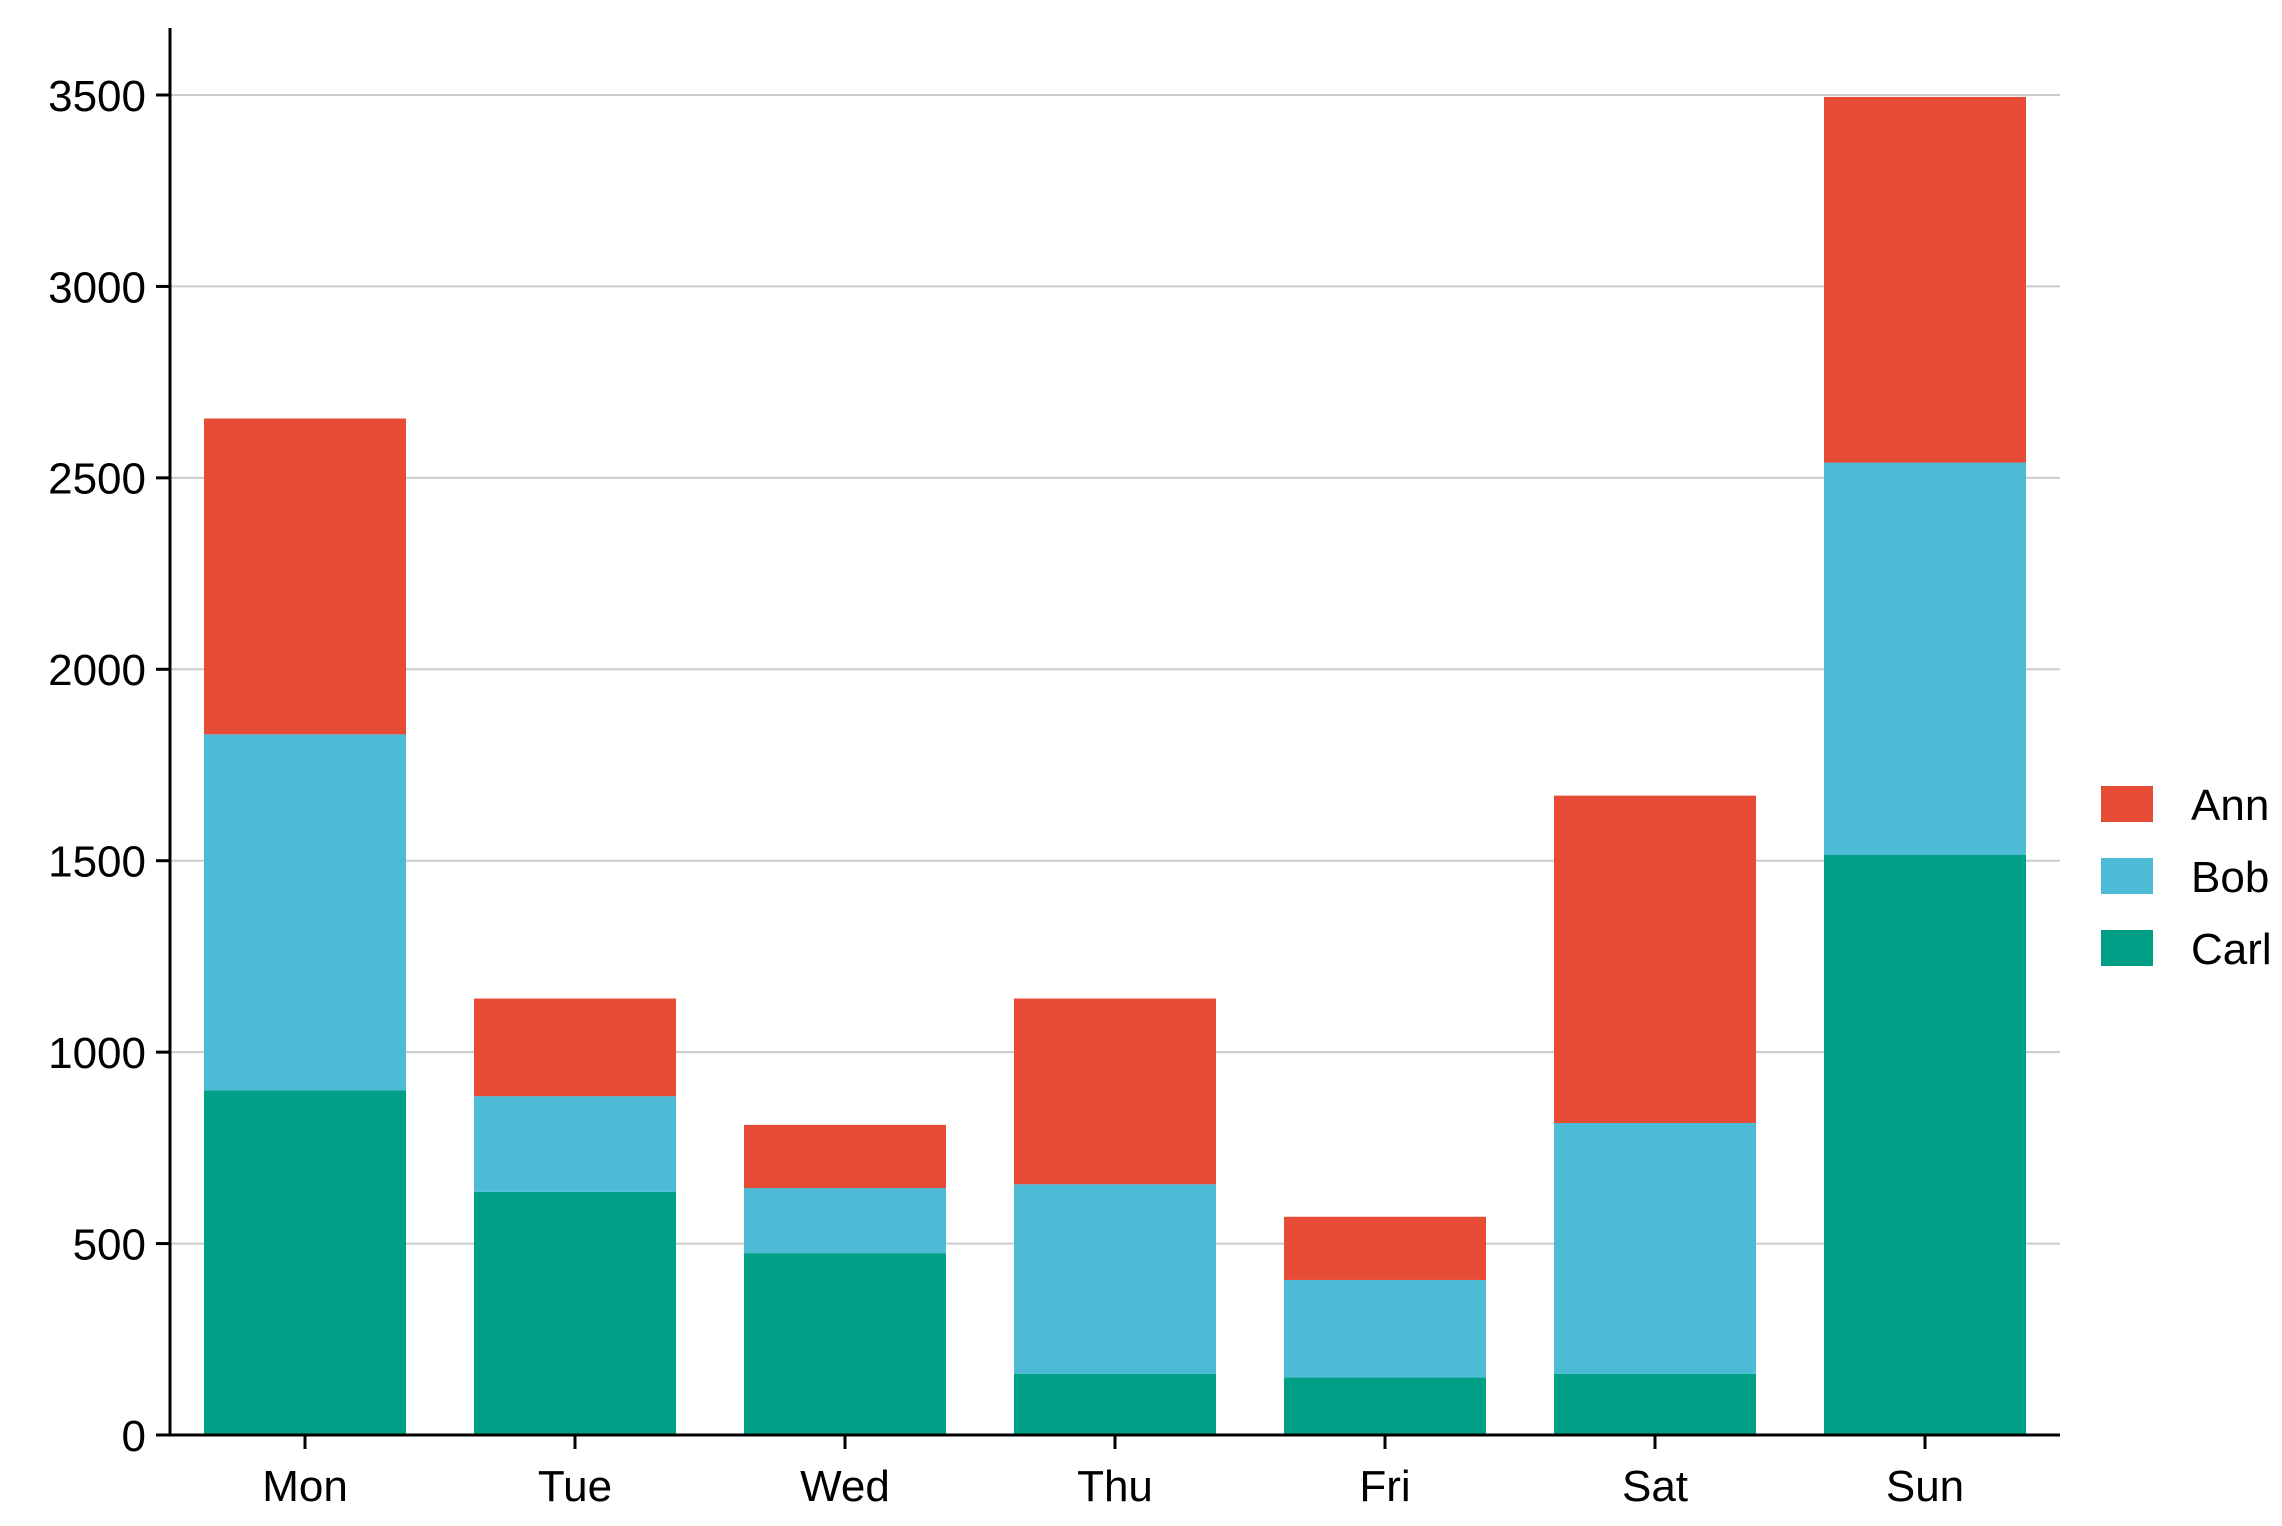  I want to click on bar-carl-sun, so click(1925, 1144).